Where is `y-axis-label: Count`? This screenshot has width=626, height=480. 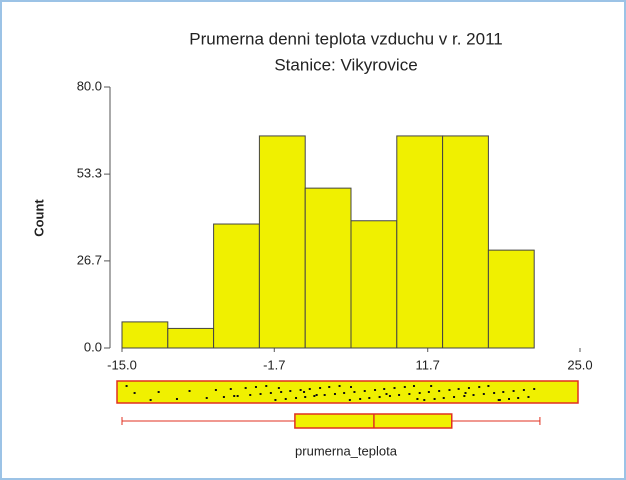
y-axis-label: Count is located at coordinates (38, 218).